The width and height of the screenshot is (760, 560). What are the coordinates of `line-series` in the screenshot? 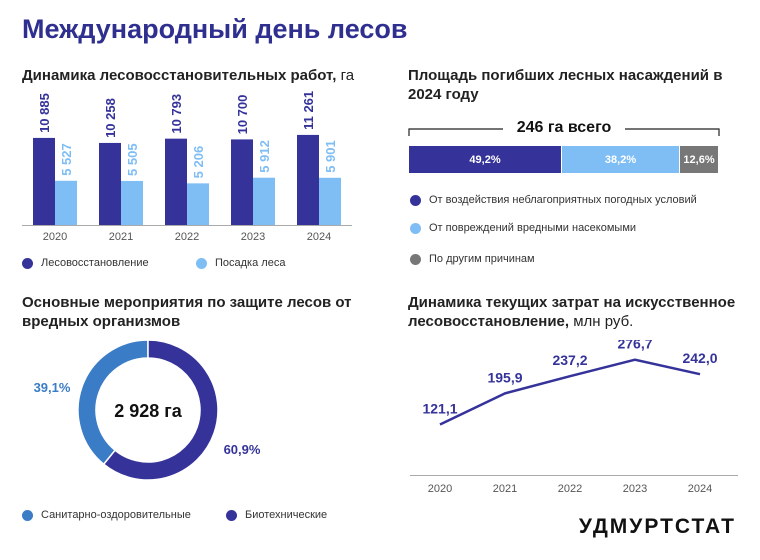 It's located at (570, 392).